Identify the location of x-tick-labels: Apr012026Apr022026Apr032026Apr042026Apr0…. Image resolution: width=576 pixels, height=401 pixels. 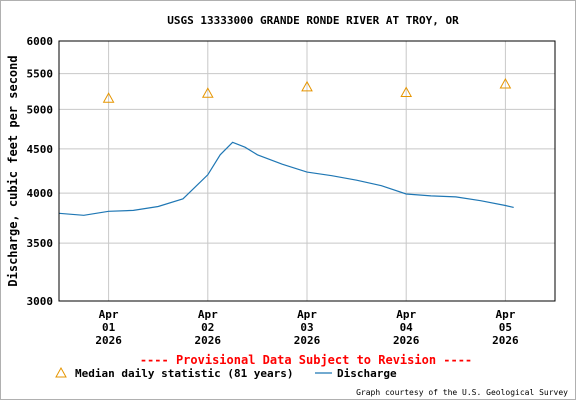
(307, 327).